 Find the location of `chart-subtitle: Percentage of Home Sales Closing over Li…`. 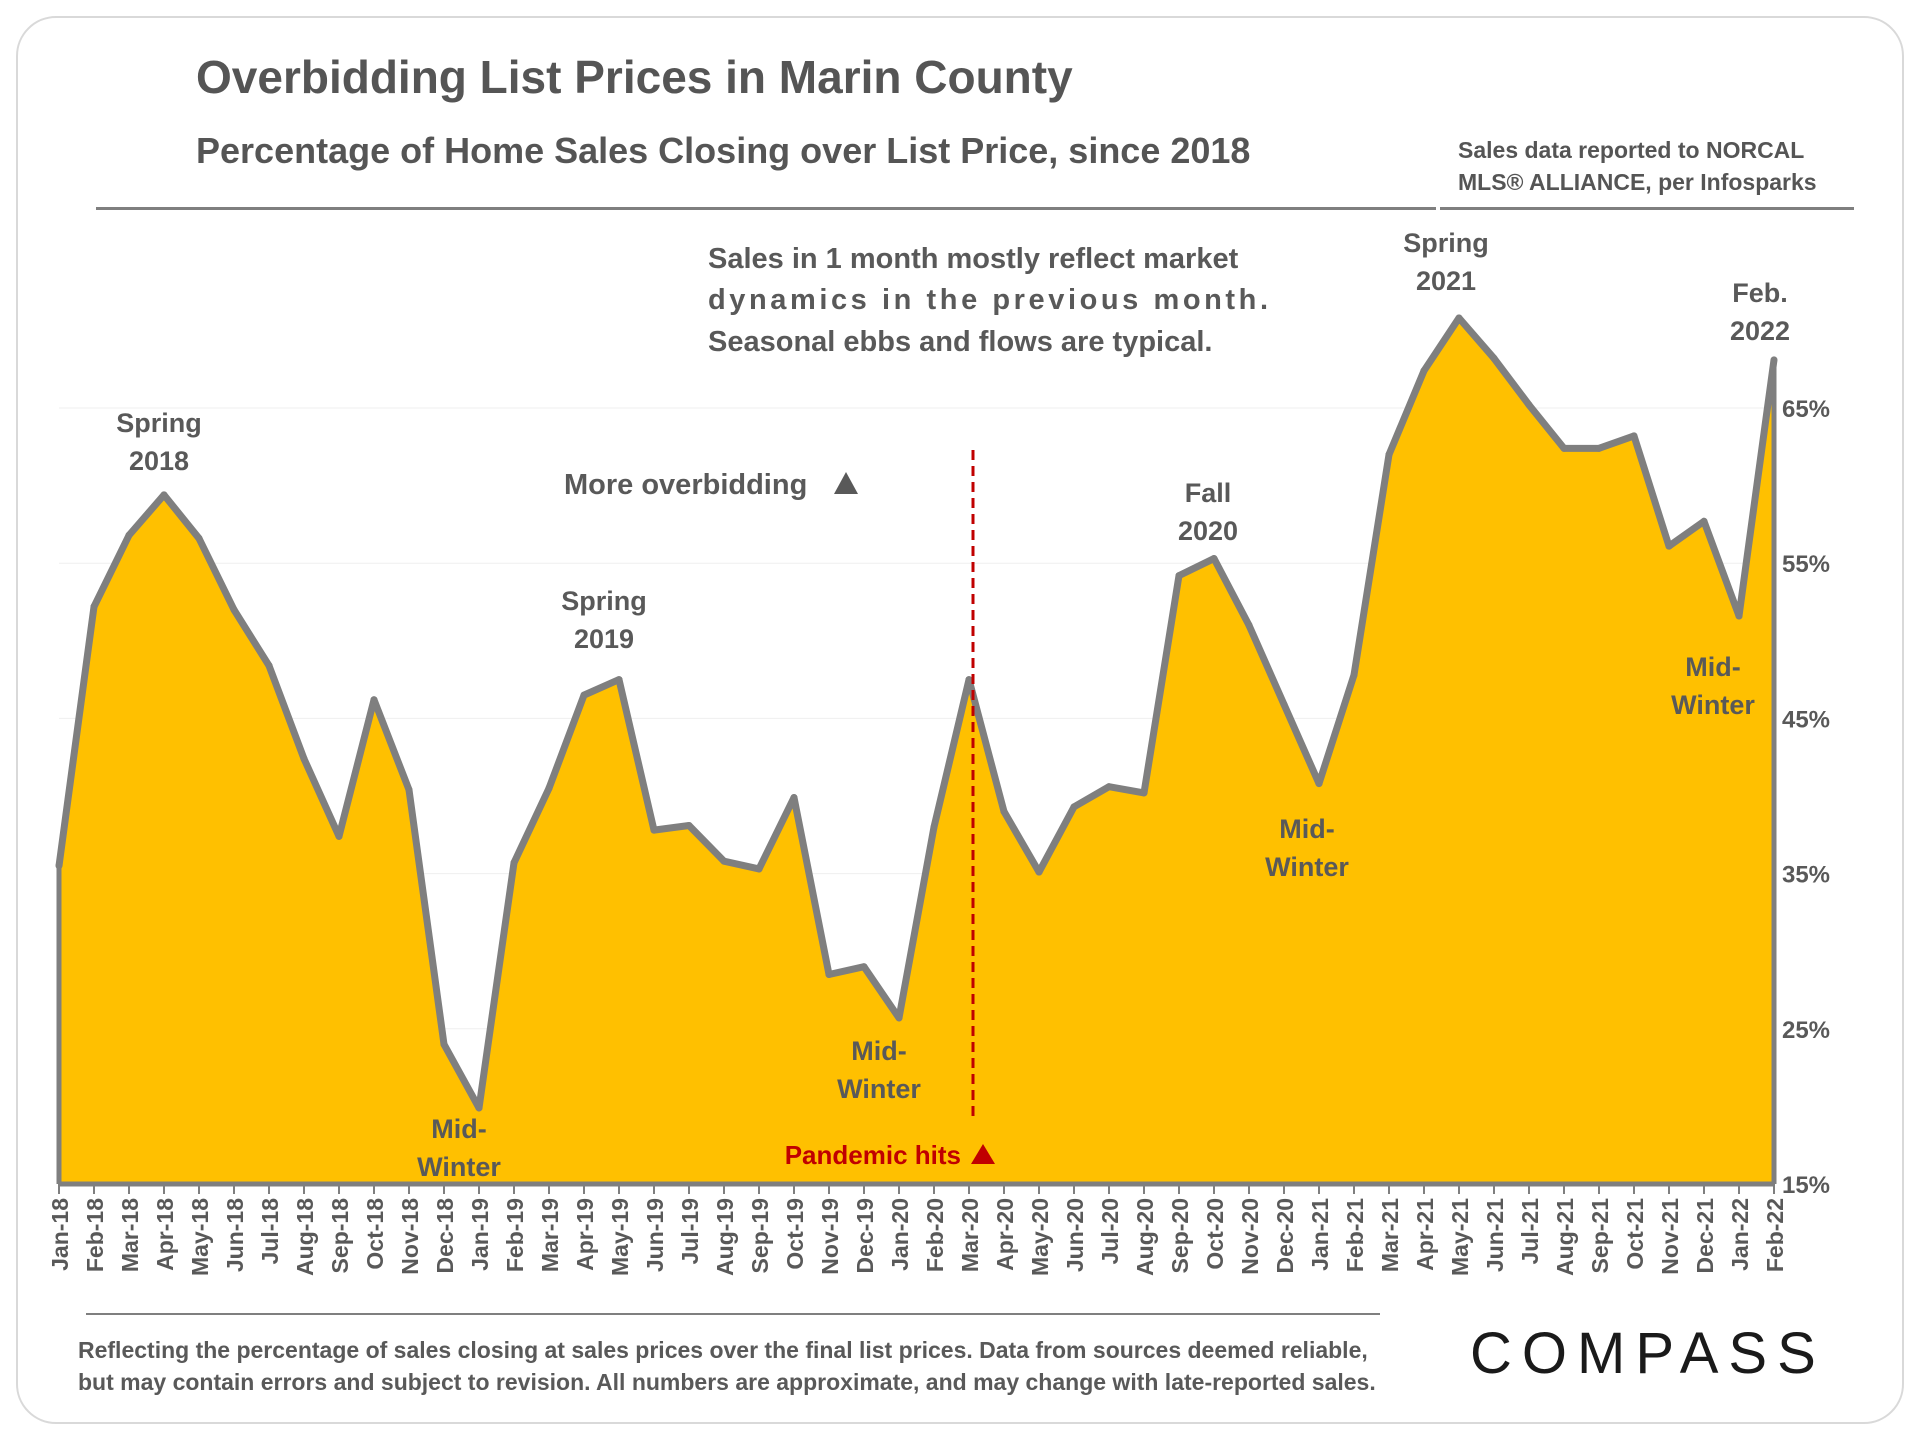

chart-subtitle: Percentage of Home Sales Closing over Li… is located at coordinates (723, 150).